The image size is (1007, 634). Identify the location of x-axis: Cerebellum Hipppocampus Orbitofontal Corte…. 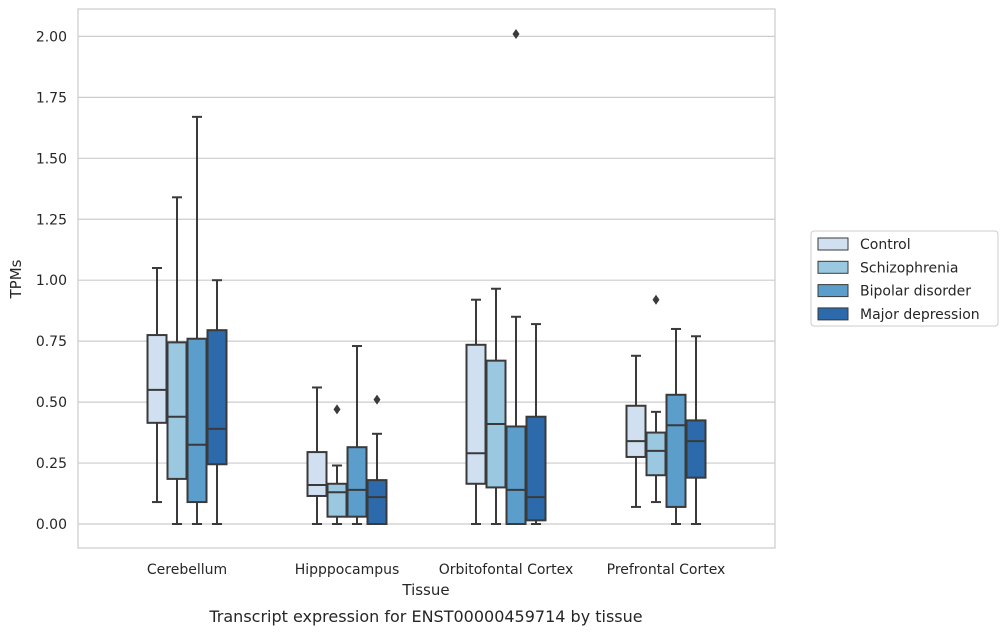
(436, 570).